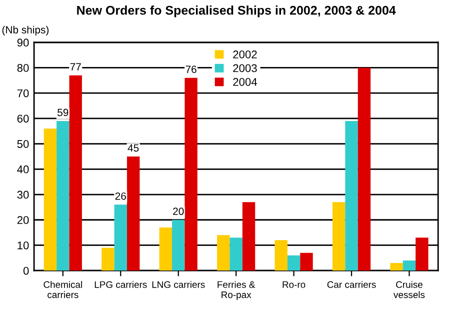 Image resolution: width=454 pixels, height=326 pixels. I want to click on y-tick-label: 70, so click(23, 93).